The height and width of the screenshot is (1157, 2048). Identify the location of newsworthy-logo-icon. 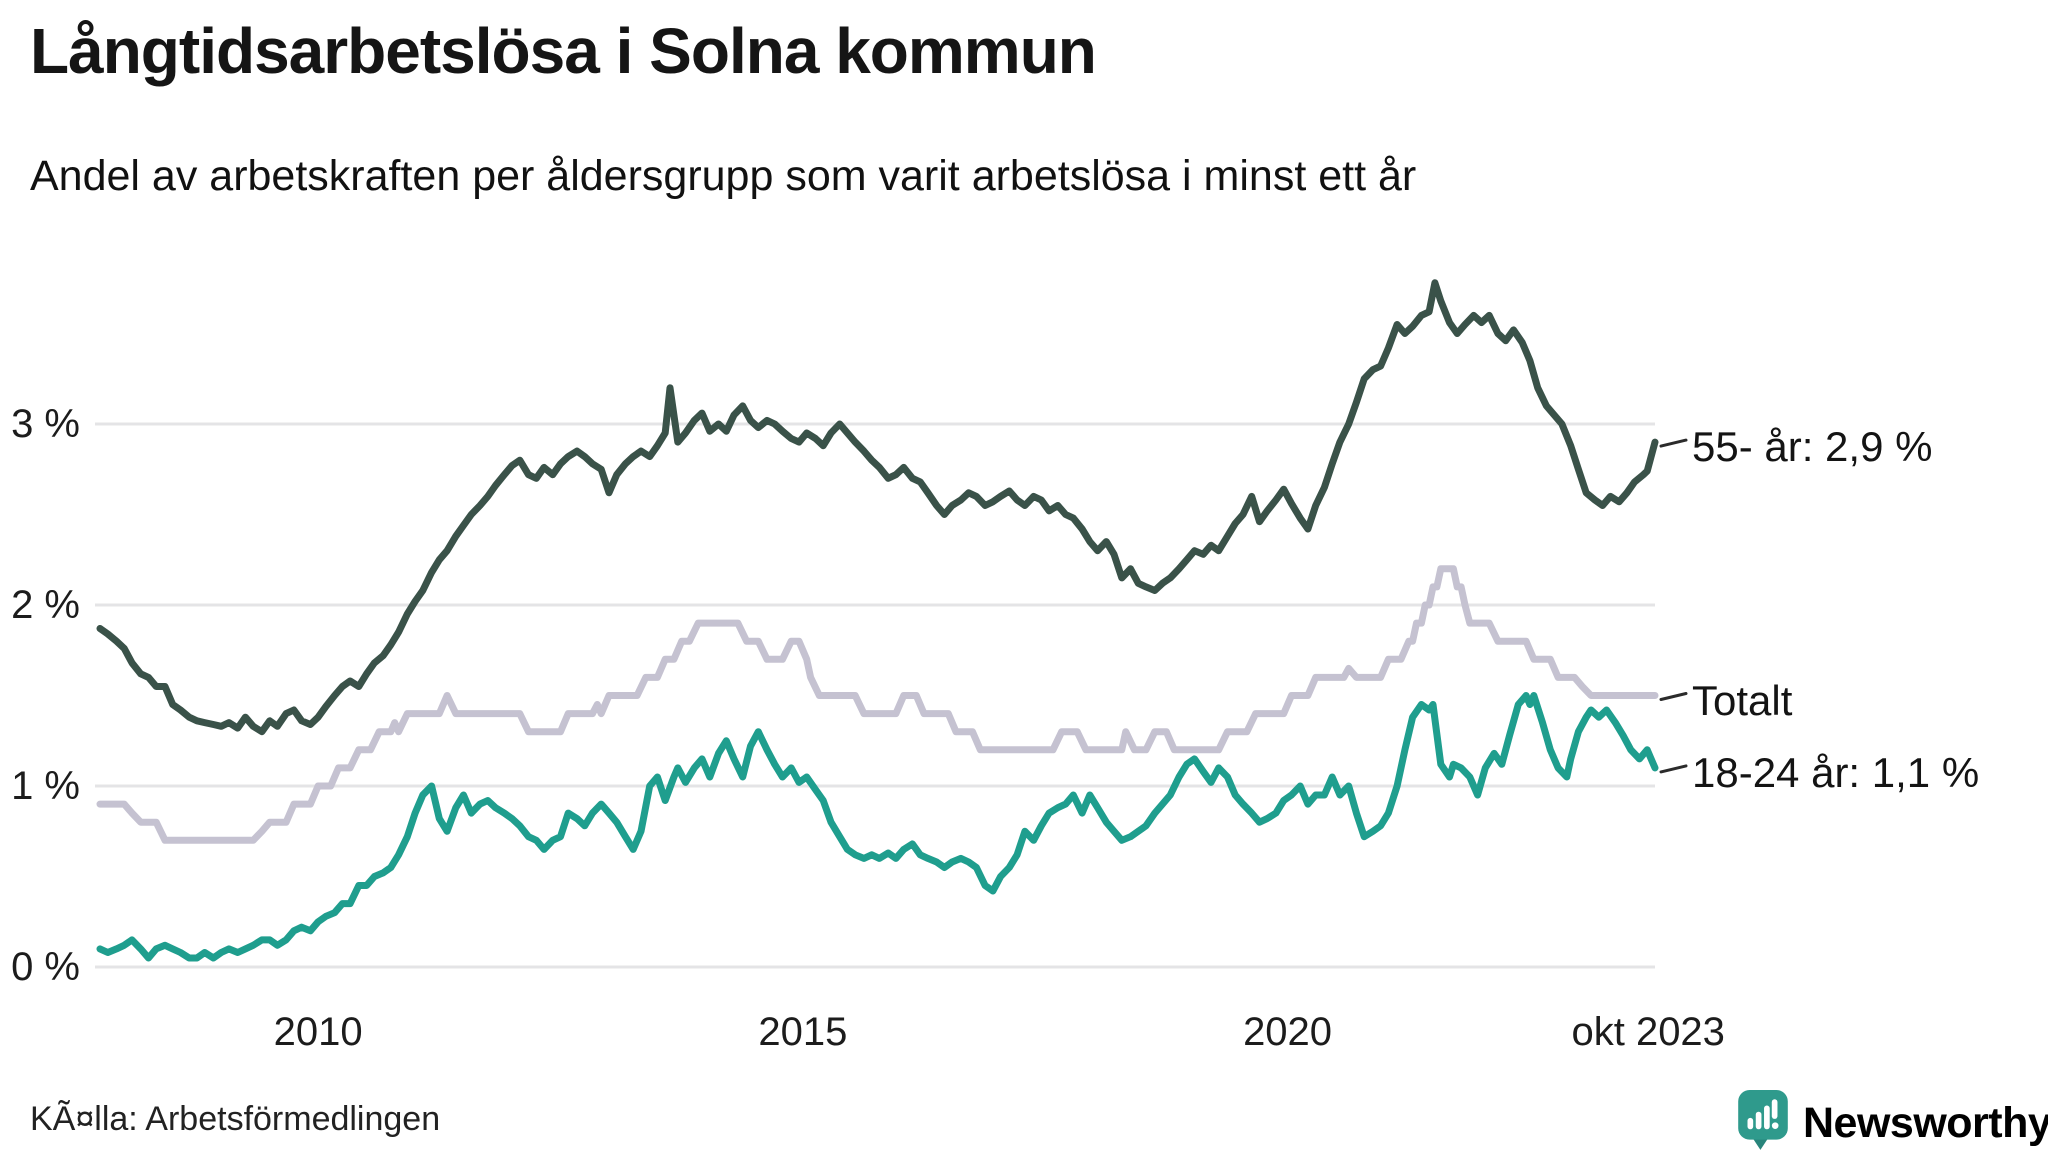
(1763, 1123).